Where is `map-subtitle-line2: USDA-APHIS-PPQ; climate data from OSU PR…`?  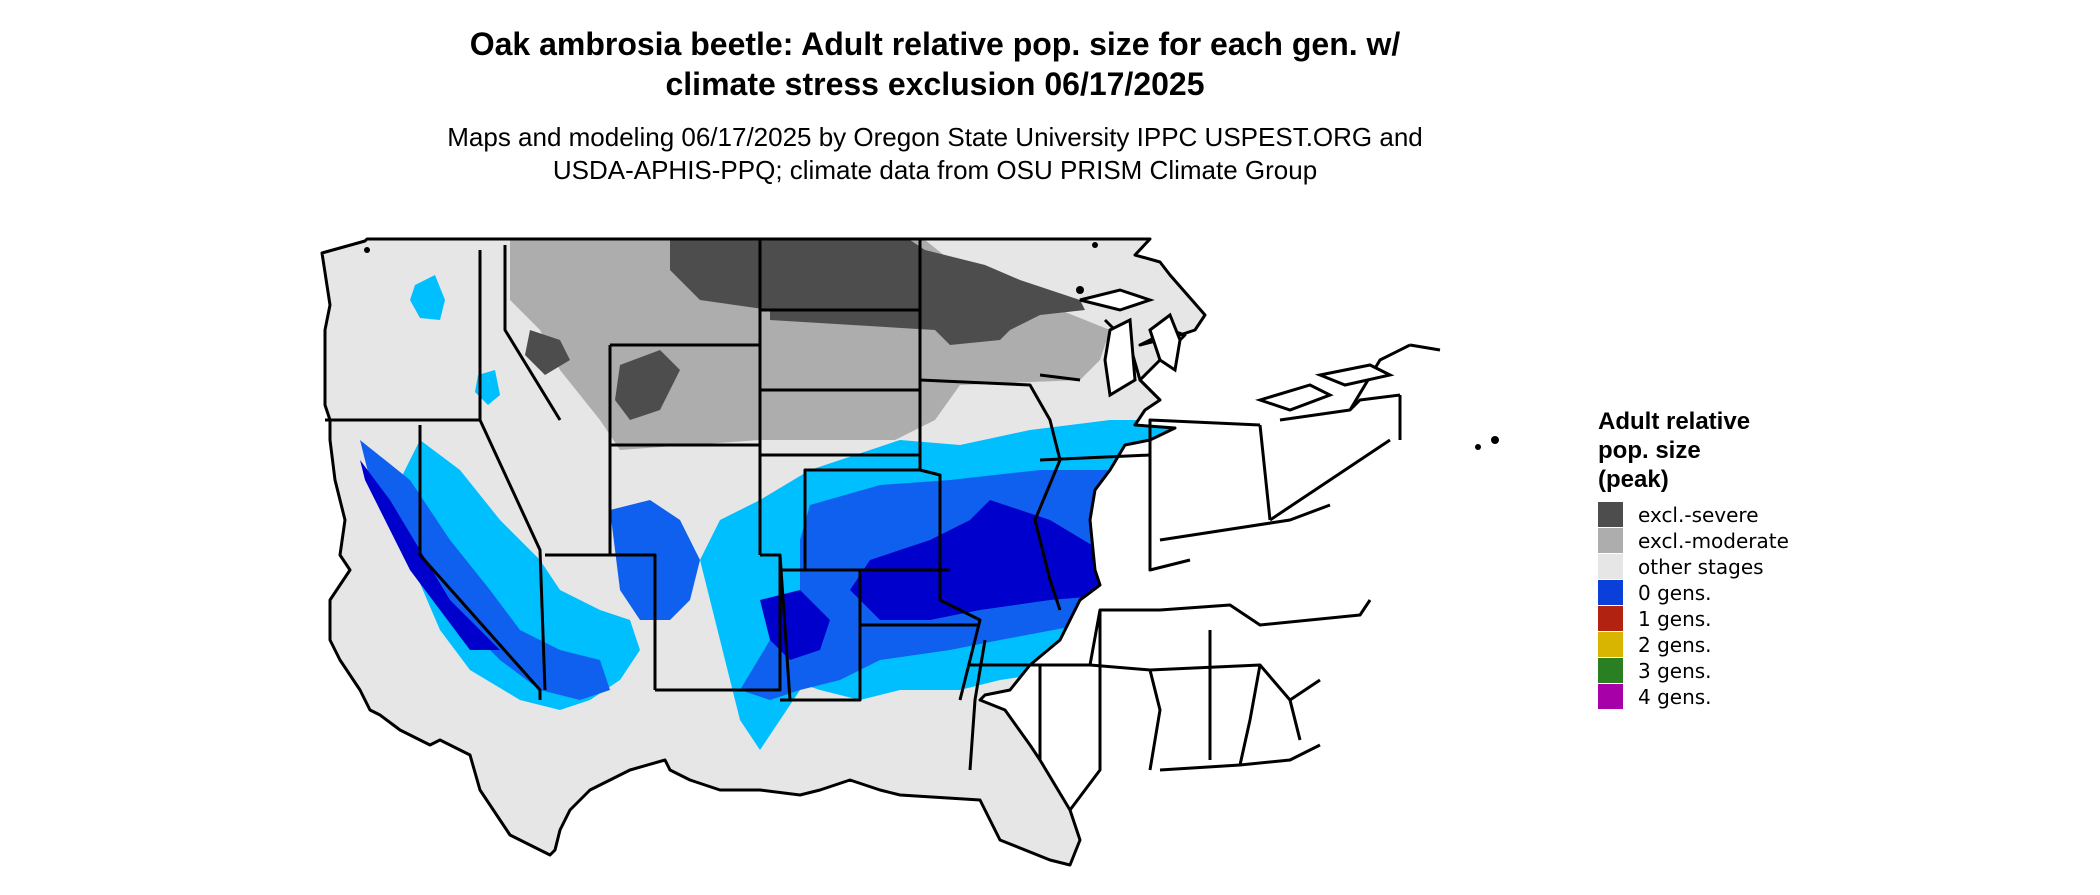 map-subtitle-line2: USDA-APHIS-PPQ; climate data from OSU PR… is located at coordinates (935, 170).